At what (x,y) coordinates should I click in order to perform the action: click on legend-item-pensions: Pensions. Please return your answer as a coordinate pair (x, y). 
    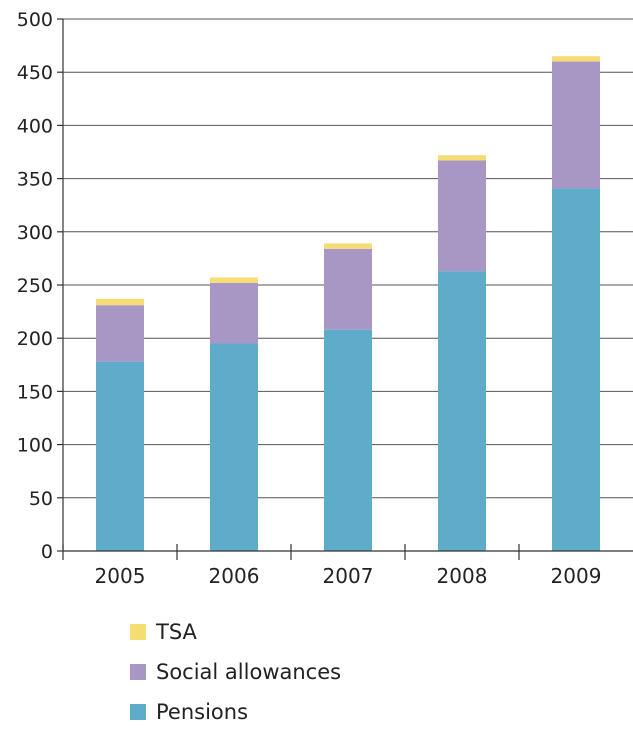
    Looking at the image, I should click on (235, 712).